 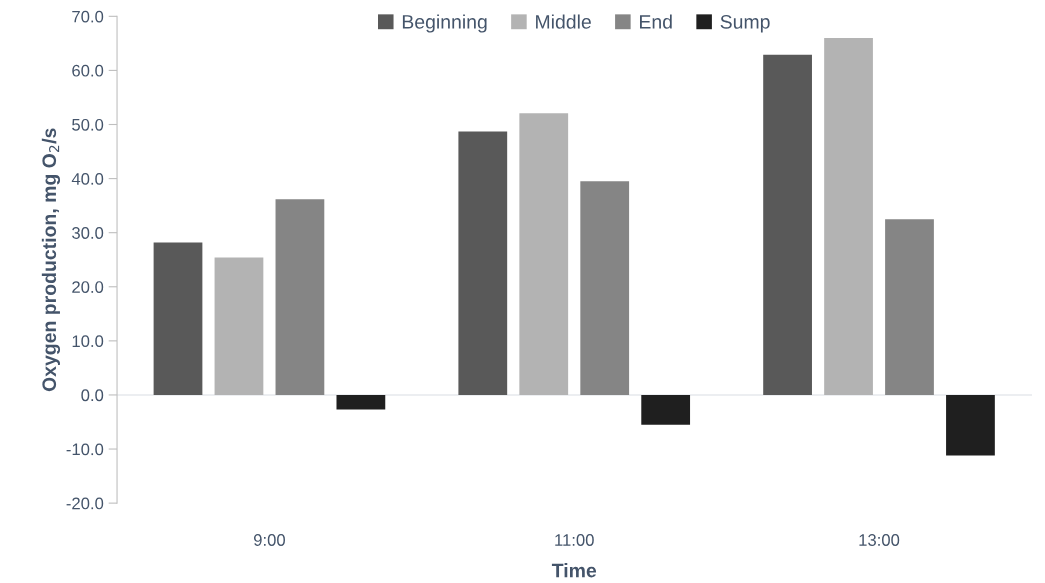 What do you see at coordinates (656, 21) in the screenshot?
I see `legend-label: End` at bounding box center [656, 21].